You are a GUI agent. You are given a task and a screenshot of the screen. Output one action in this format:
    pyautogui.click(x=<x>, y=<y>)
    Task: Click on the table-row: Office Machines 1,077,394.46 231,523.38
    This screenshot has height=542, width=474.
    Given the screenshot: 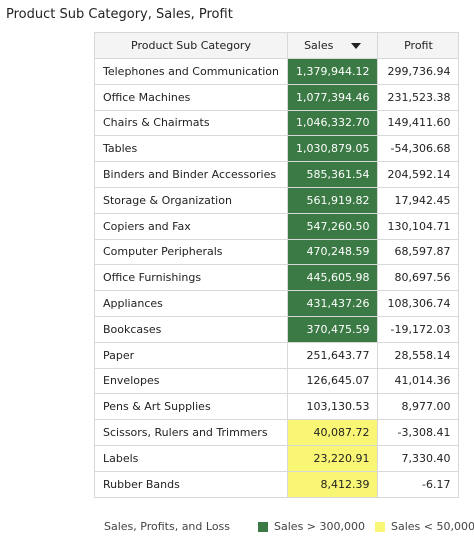 What is the action you would take?
    pyautogui.click(x=277, y=97)
    